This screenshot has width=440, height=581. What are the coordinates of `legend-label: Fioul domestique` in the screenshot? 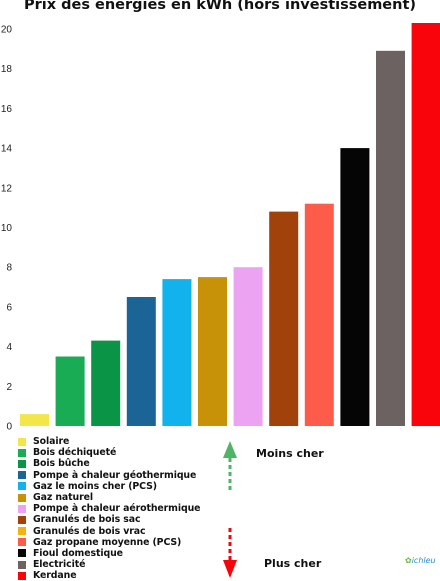 It's located at (78, 553).